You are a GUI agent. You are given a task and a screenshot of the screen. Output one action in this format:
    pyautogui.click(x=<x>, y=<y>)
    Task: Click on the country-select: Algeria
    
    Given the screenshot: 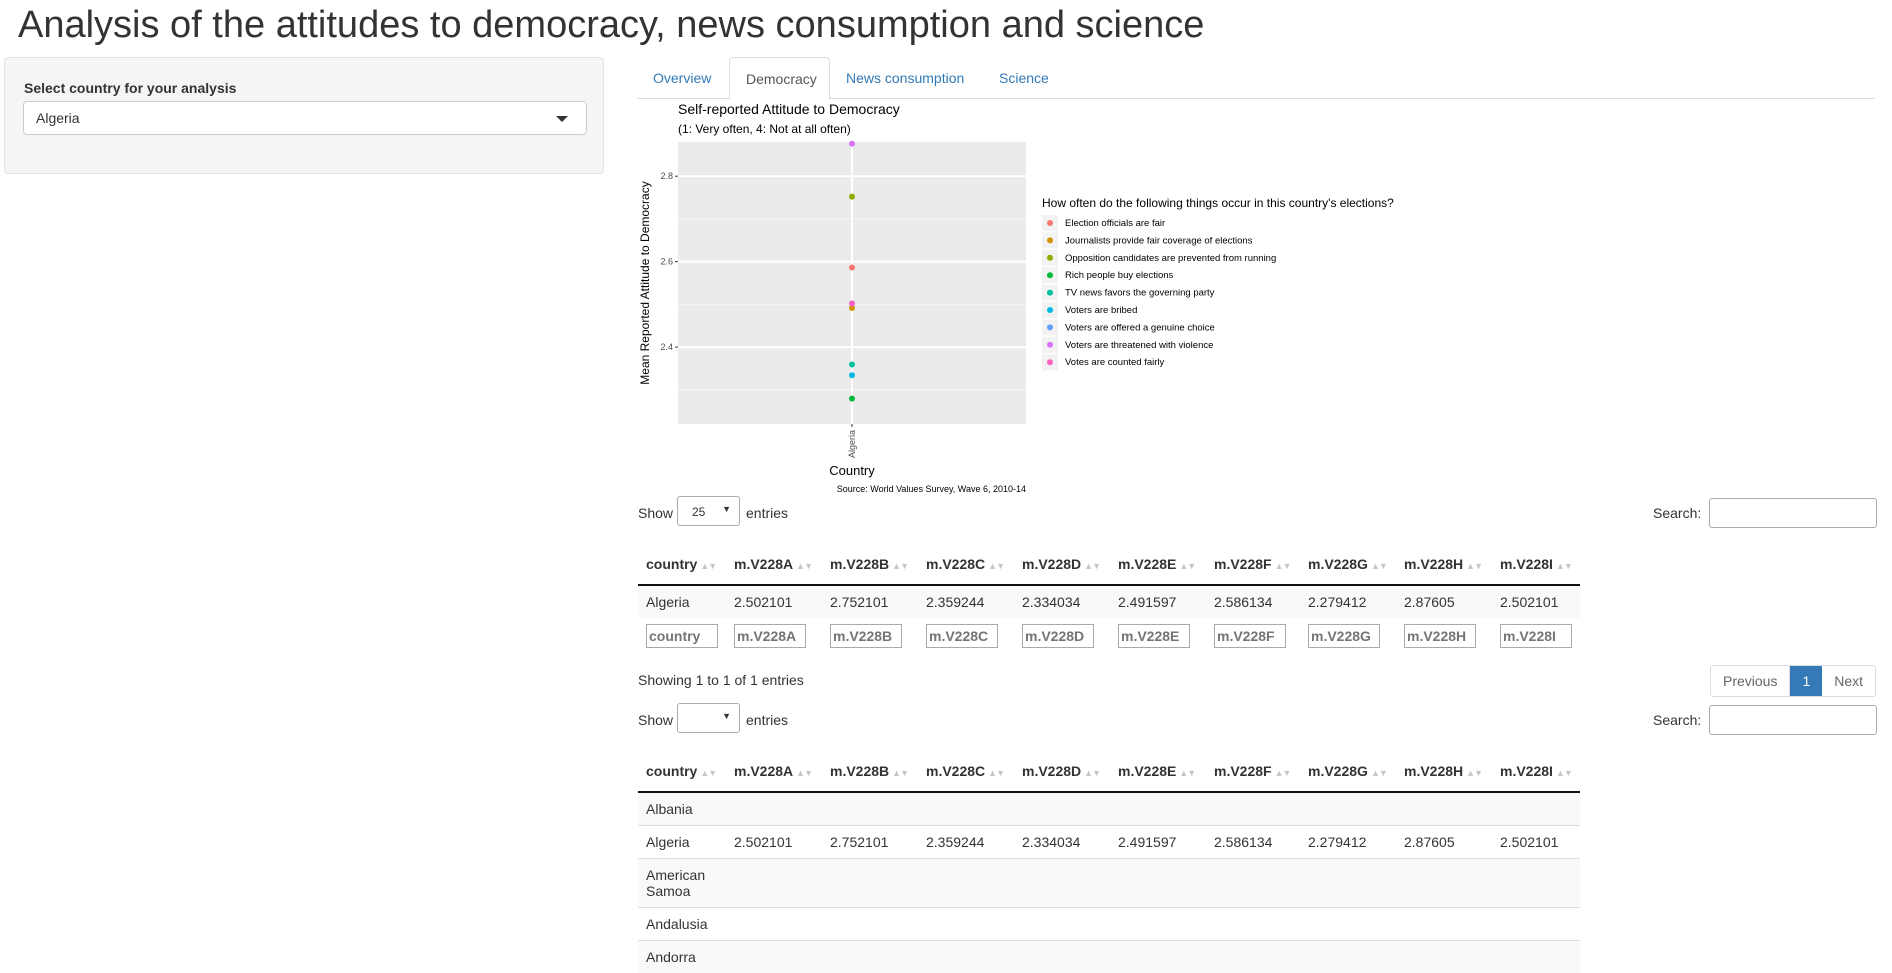 What is the action you would take?
    pyautogui.click(x=305, y=118)
    